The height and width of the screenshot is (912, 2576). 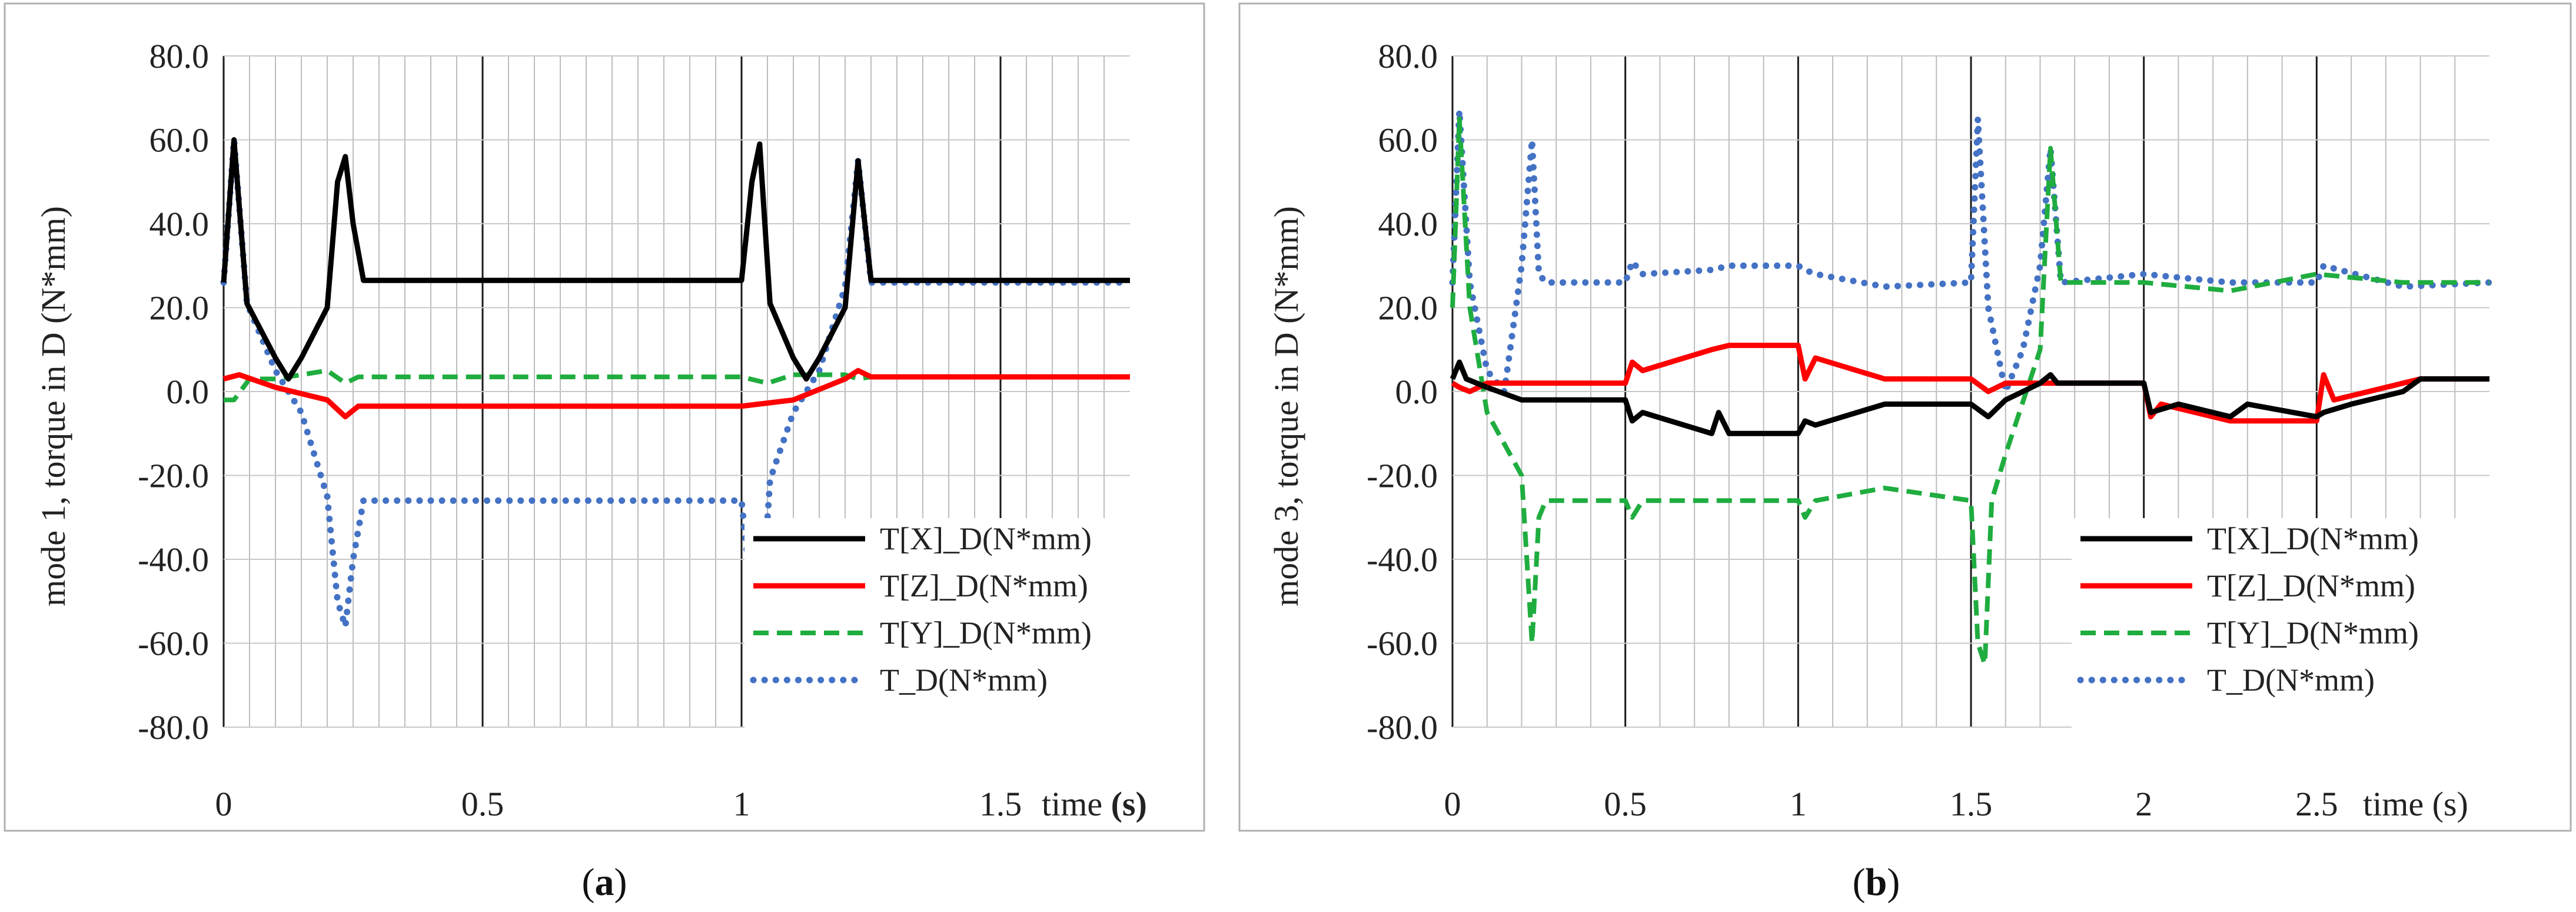 What do you see at coordinates (1971, 251) in the screenshot?
I see `series-line-T_D(N*mm)` at bounding box center [1971, 251].